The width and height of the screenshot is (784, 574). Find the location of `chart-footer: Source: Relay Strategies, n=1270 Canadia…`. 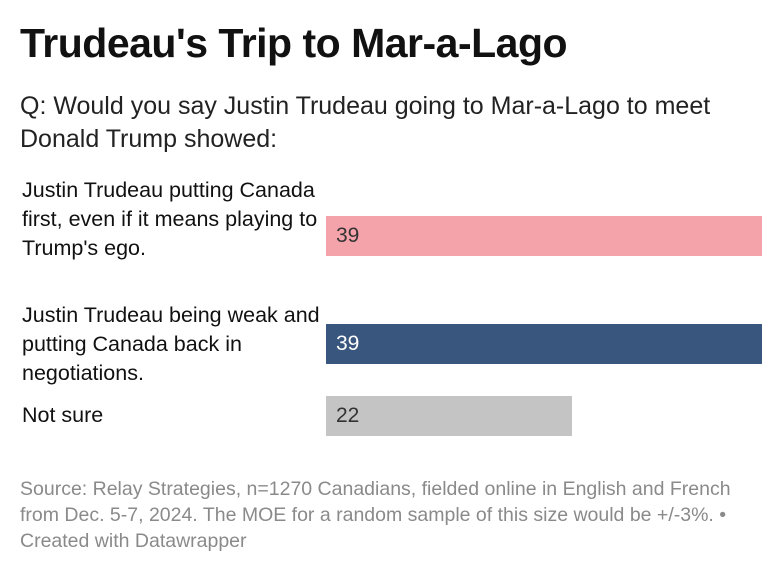

chart-footer: Source: Relay Strategies, n=1270 Canadia… is located at coordinates (392, 515).